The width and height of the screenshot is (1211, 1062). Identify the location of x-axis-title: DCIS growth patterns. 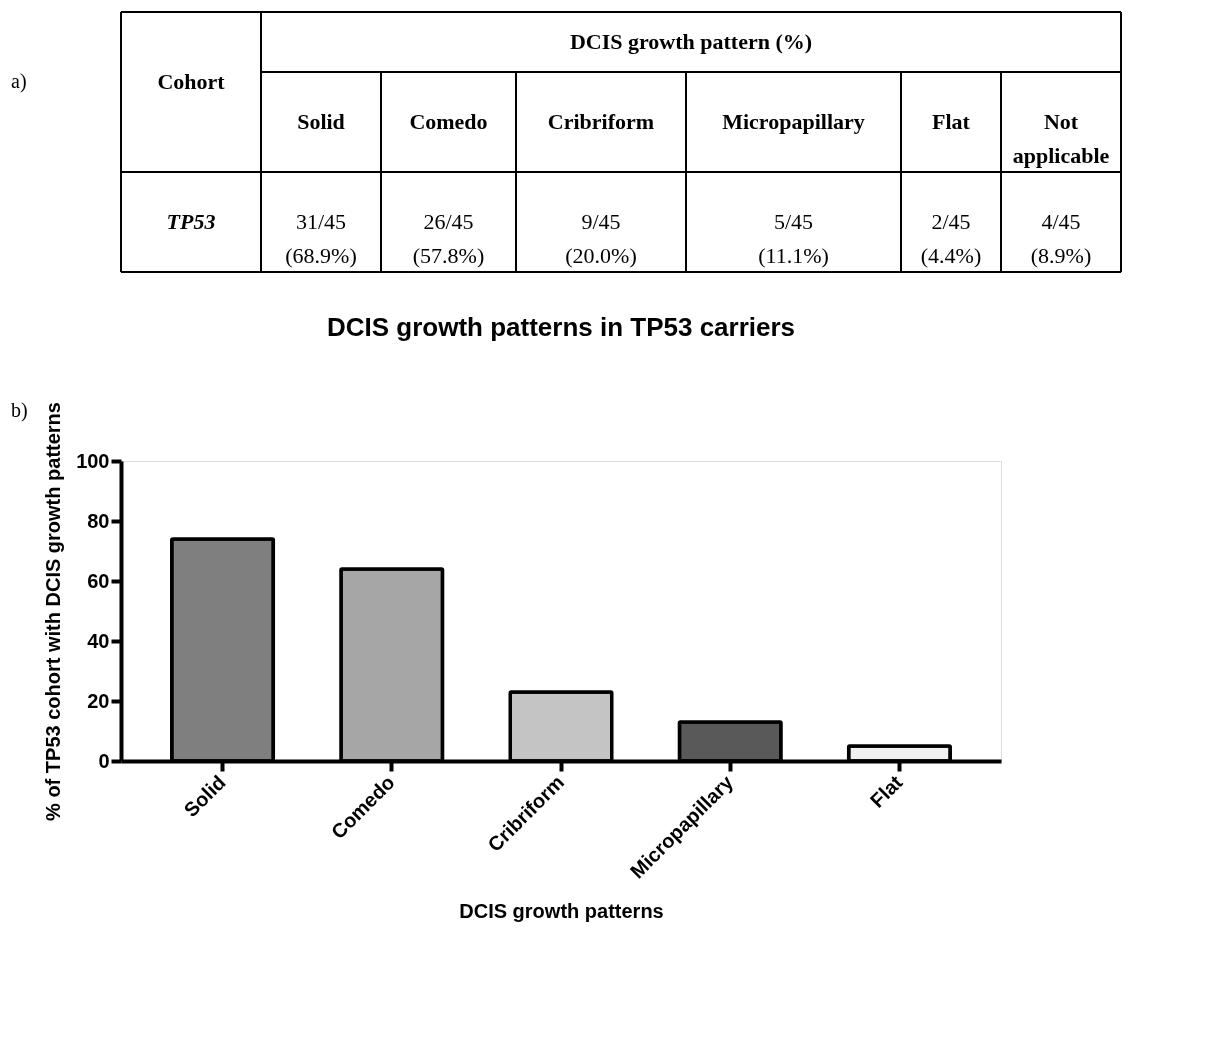
(561, 911).